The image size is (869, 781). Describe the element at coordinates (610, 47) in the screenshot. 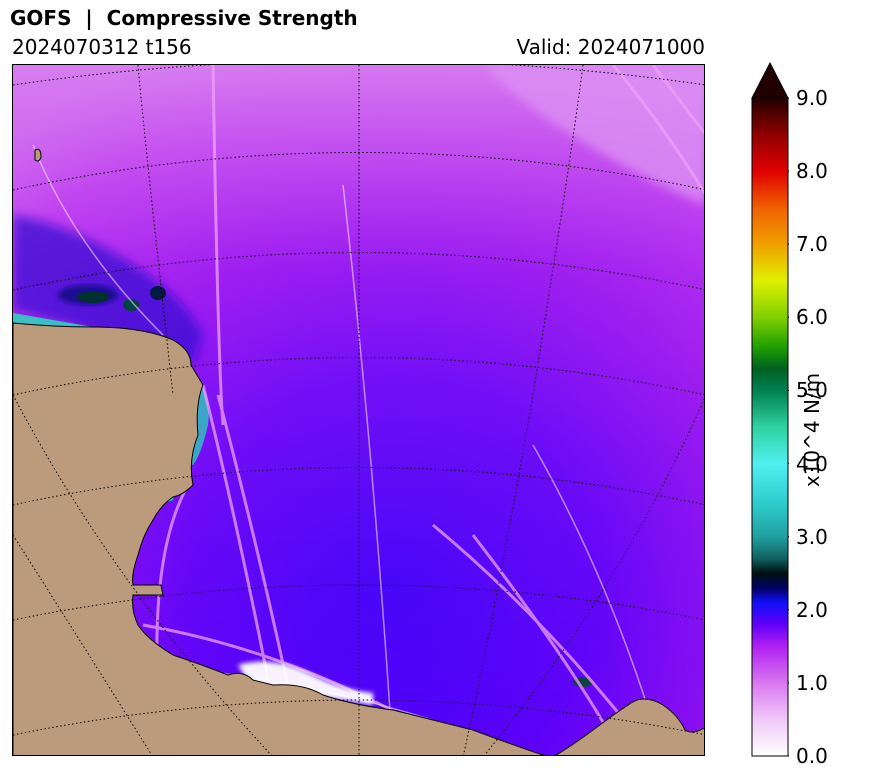

I see `valid-label: Valid: 2024071000` at that location.